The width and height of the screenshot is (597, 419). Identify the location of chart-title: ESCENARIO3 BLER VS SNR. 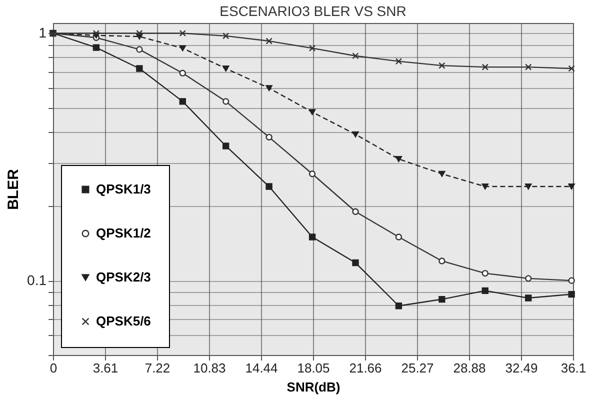
(313, 11).